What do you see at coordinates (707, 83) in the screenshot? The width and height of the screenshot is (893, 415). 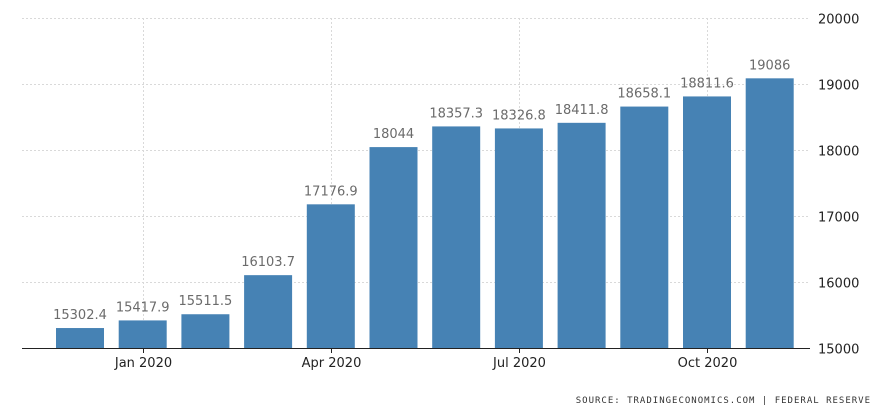 I see `data-label: 18811.6` at bounding box center [707, 83].